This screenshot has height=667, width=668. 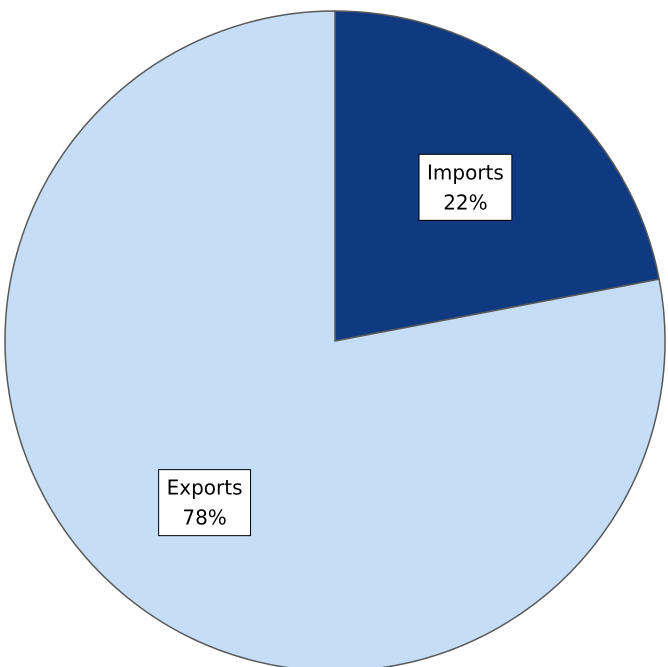 I want to click on pie-slice-imports-name: Imports, so click(x=465, y=172).